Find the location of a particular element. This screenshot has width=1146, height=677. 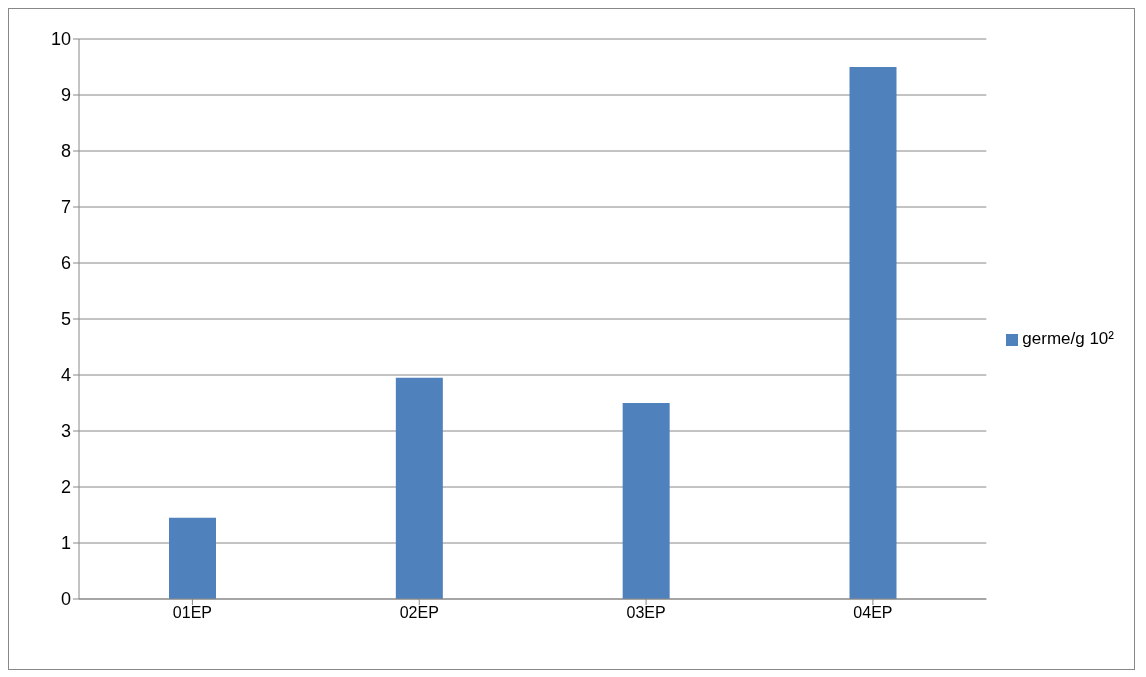

y-tick-label: 4 is located at coordinates (65, 375).